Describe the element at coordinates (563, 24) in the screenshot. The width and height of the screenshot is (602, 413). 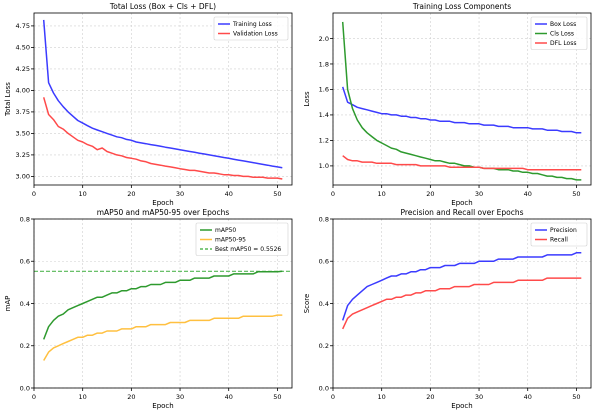
I see `legend-label: Box Loss` at that location.